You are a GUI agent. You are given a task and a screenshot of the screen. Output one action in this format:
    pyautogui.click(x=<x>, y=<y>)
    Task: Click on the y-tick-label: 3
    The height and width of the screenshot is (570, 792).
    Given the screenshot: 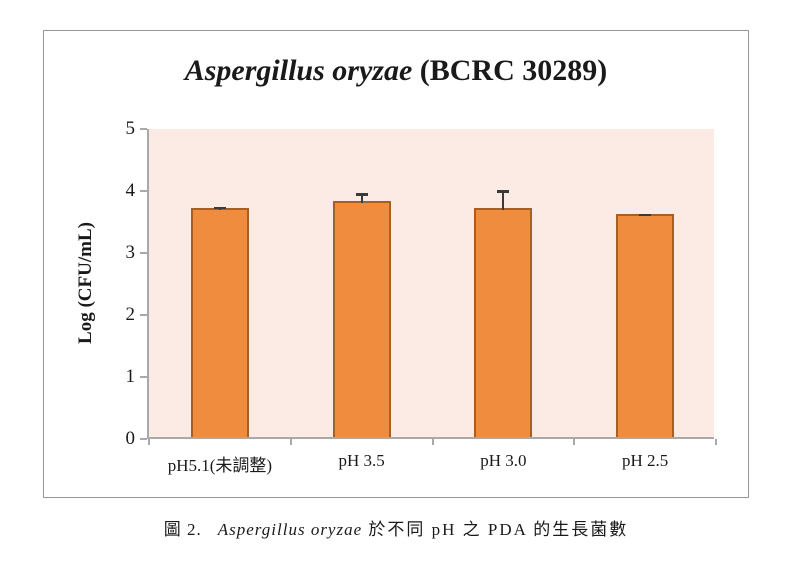 What is the action you would take?
    pyautogui.click(x=130, y=252)
    